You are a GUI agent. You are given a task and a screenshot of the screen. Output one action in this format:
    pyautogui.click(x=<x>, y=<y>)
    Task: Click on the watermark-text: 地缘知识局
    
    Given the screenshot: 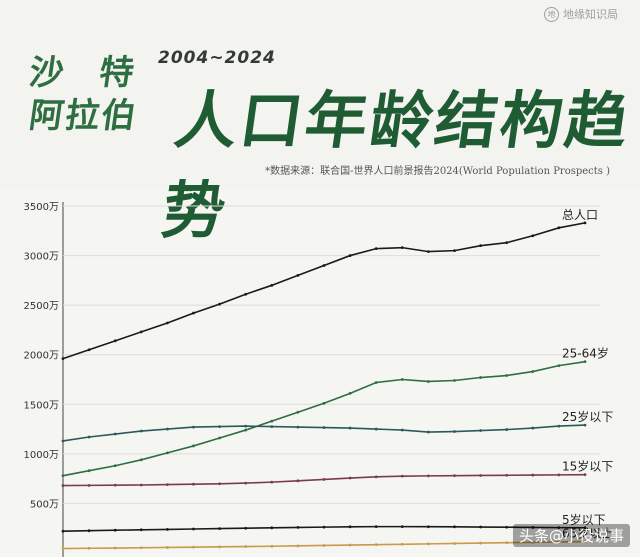 What is the action you would take?
    pyautogui.click(x=590, y=14)
    